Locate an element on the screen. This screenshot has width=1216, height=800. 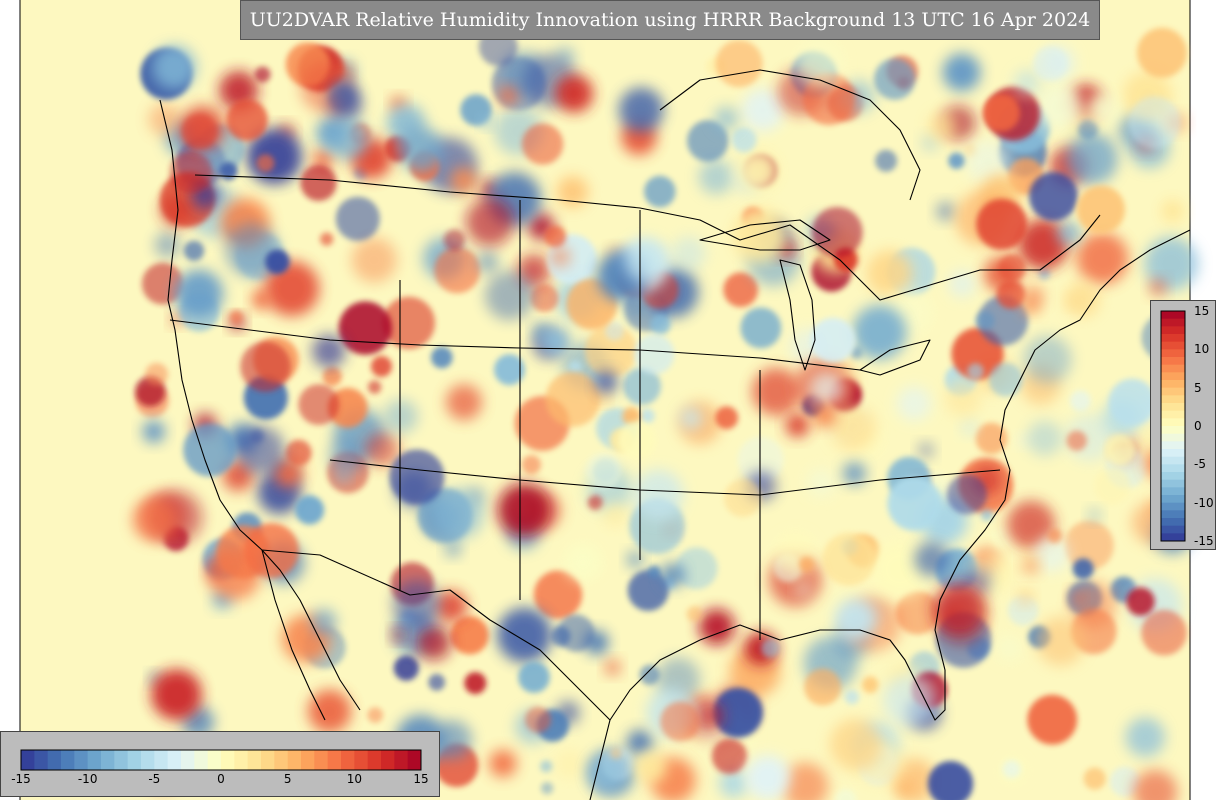
colorbar-tick-label: 10 is located at coordinates (1202, 349).